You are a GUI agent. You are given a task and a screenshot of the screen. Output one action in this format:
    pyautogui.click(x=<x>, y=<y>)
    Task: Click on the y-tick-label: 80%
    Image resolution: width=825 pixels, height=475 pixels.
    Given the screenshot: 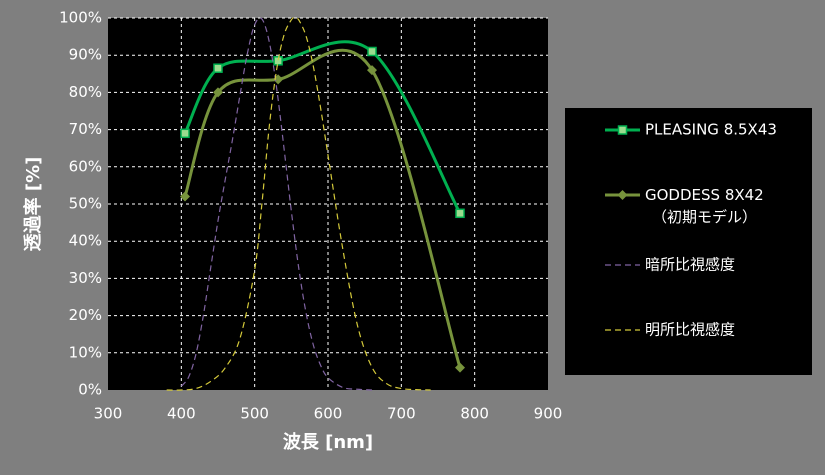 What is the action you would take?
    pyautogui.click(x=85, y=92)
    